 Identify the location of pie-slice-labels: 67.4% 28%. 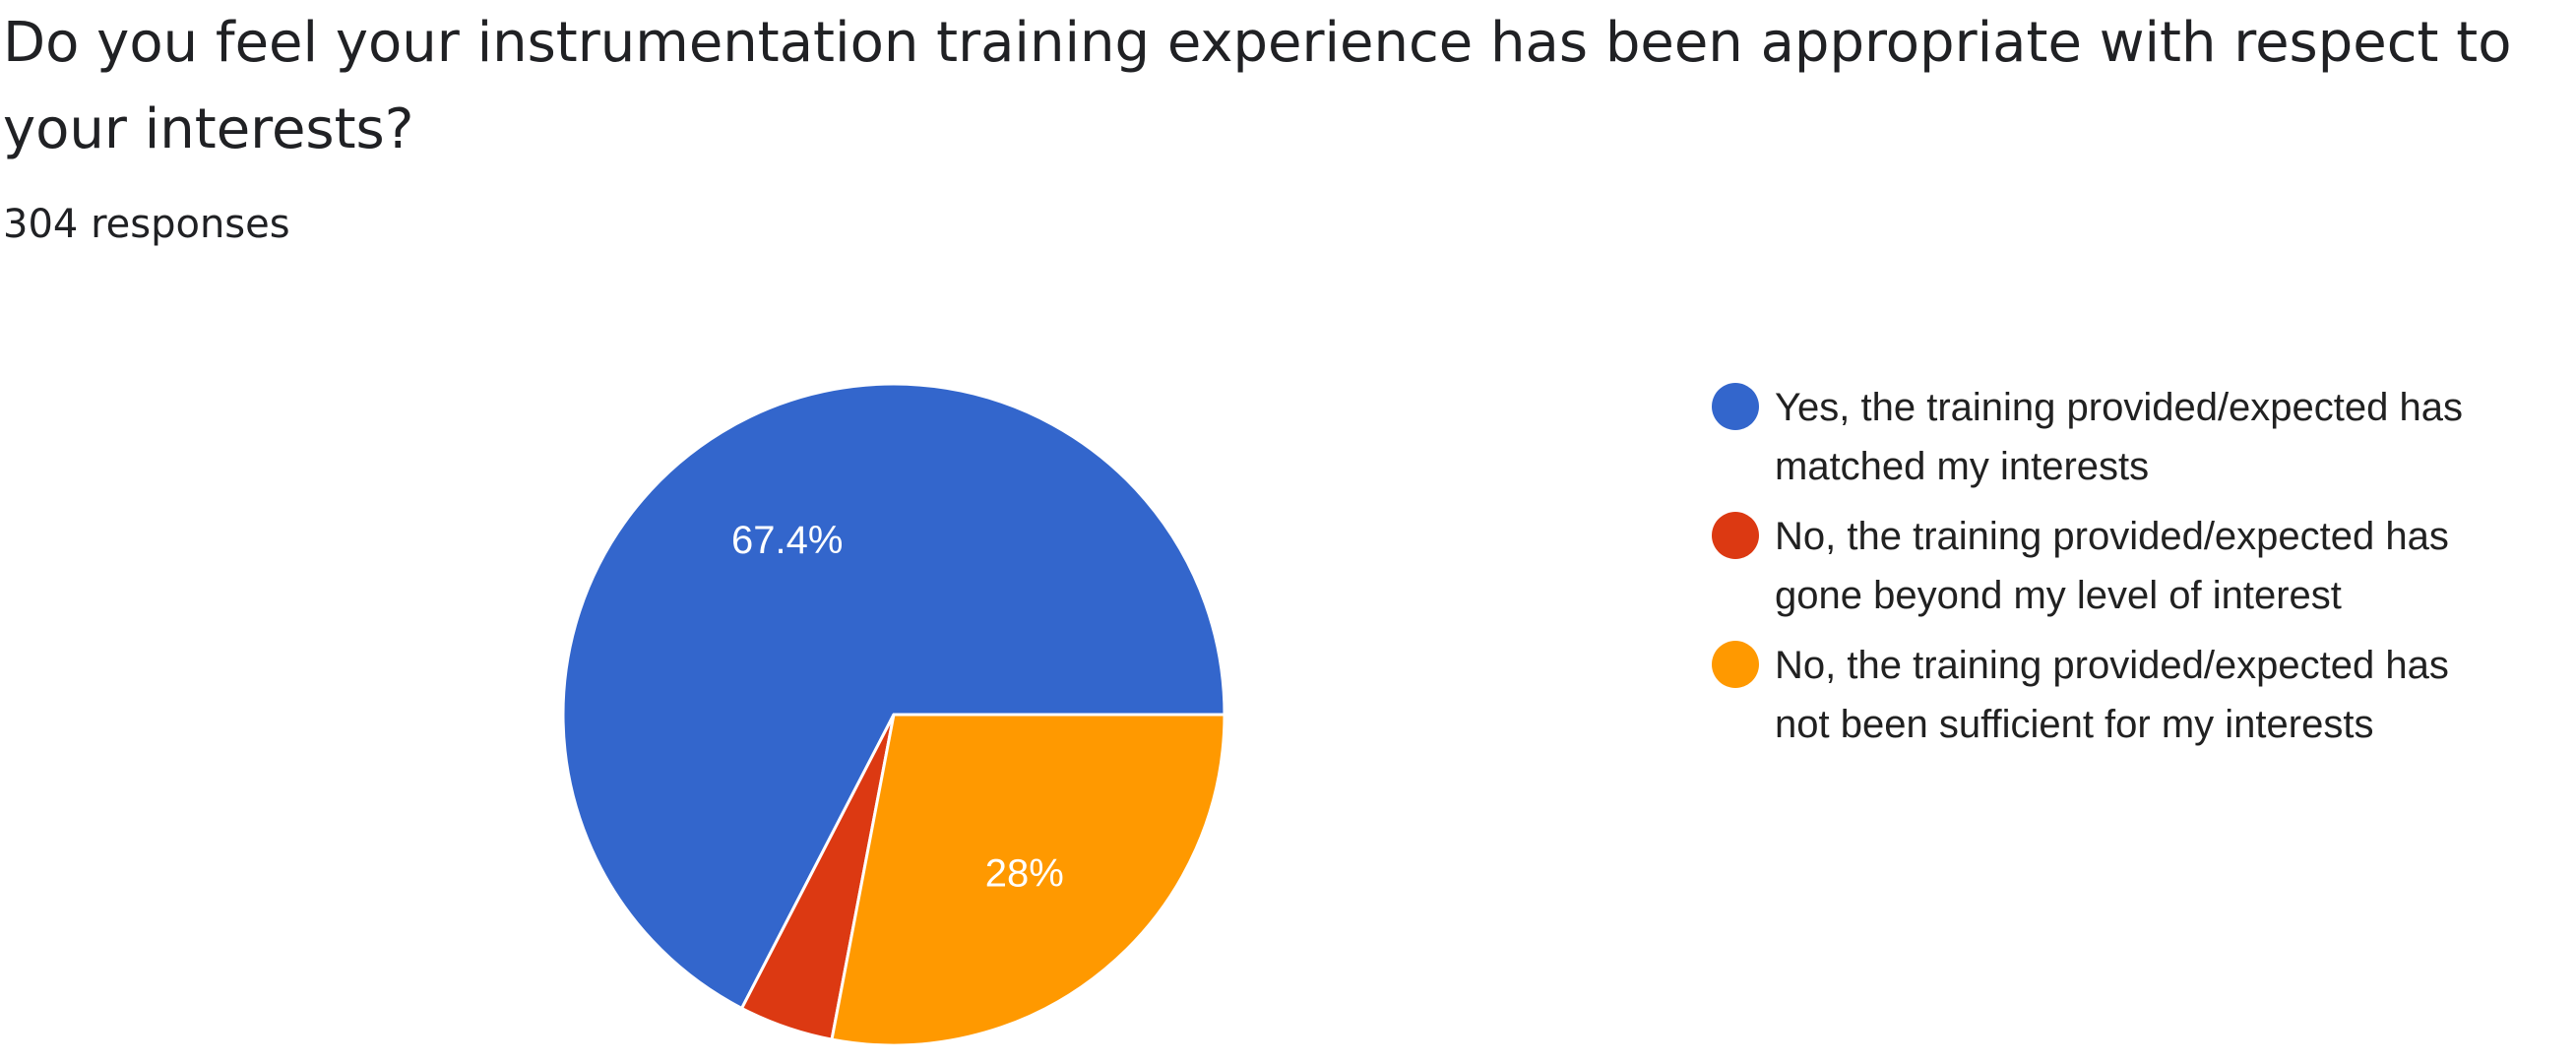
(897, 707).